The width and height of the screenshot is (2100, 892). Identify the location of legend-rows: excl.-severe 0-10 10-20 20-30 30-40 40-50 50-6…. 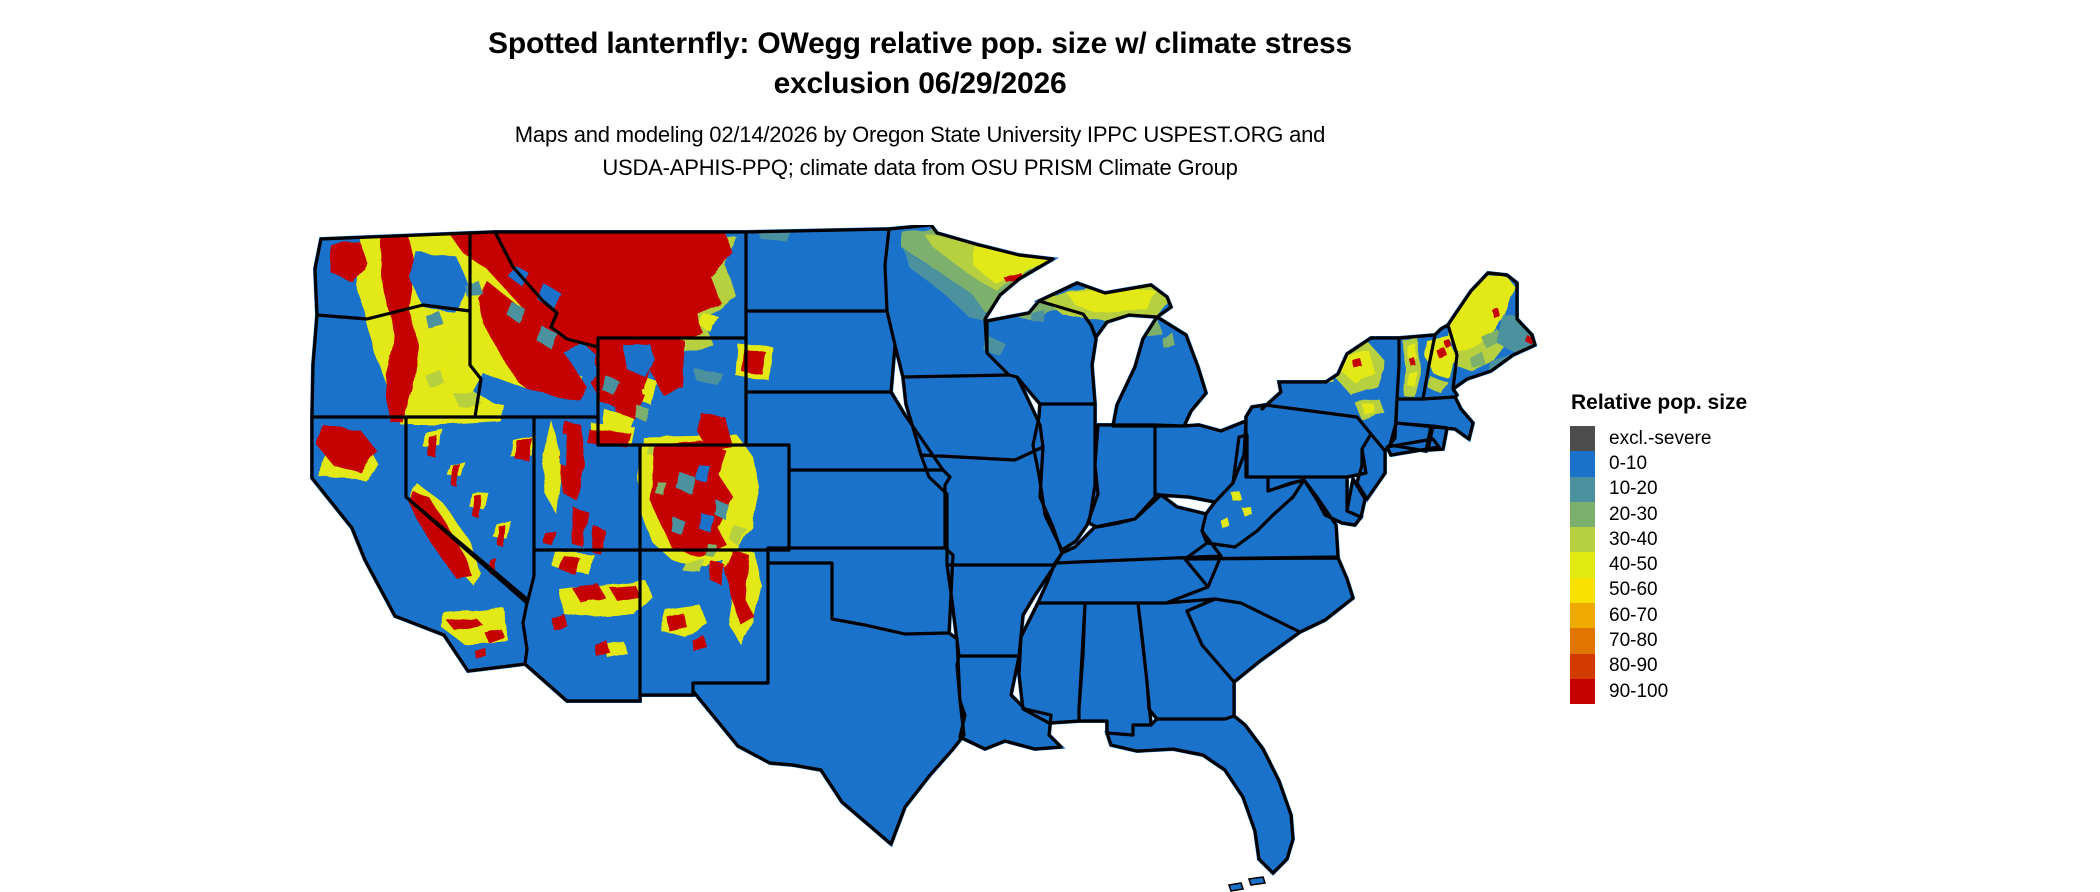
(1658, 565).